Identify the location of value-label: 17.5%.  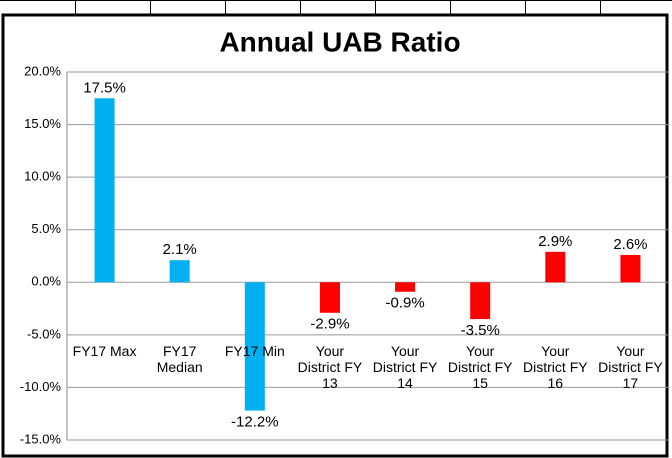
(104, 87).